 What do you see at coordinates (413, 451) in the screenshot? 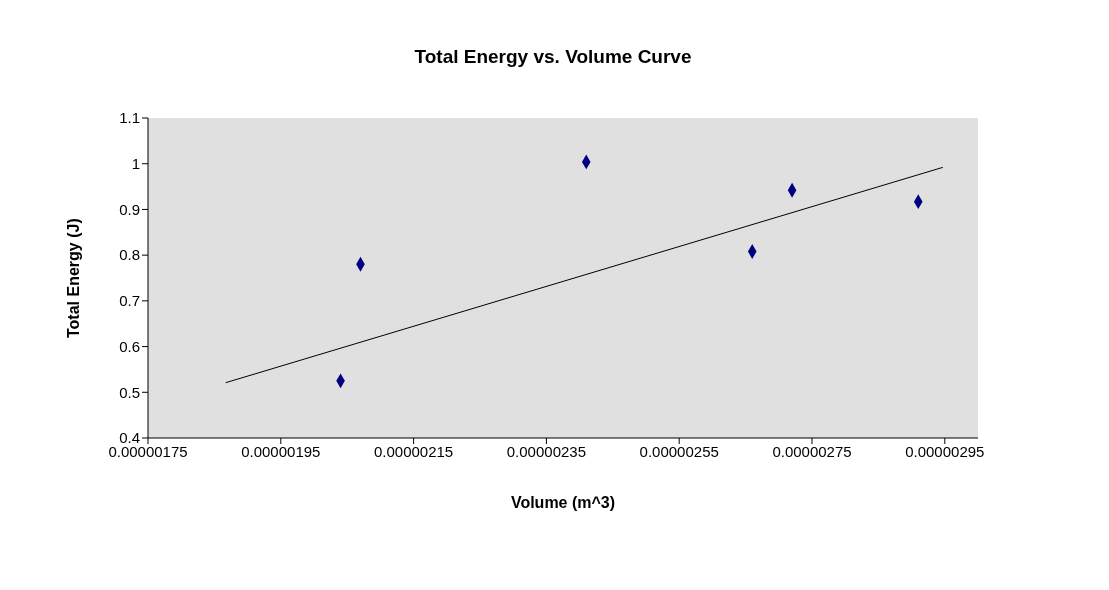
I see `x-tick-label: 0.00000215` at bounding box center [413, 451].